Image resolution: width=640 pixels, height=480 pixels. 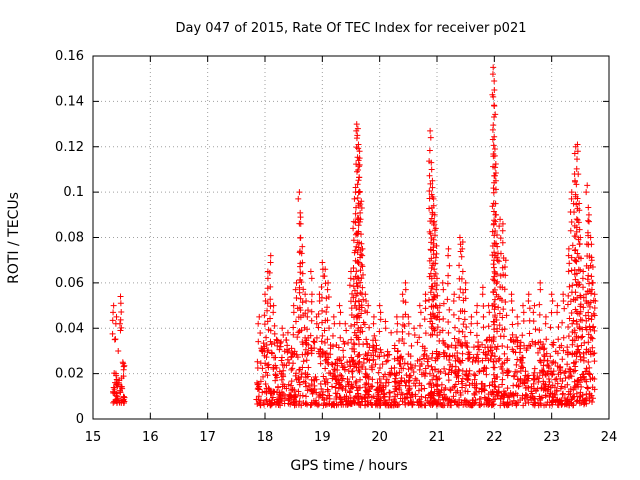 I want to click on x-tick-label: 20, so click(x=379, y=437).